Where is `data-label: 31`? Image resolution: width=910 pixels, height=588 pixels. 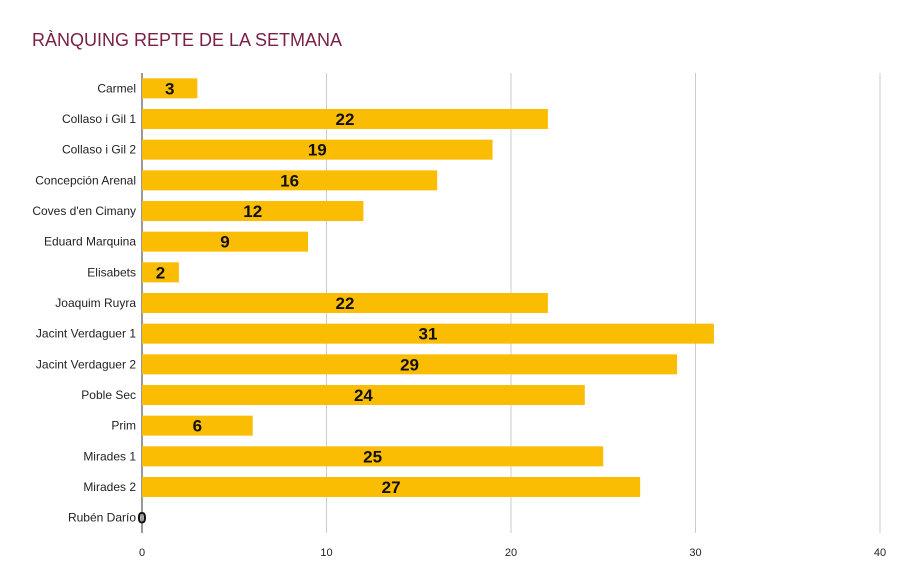 data-label: 31 is located at coordinates (428, 334).